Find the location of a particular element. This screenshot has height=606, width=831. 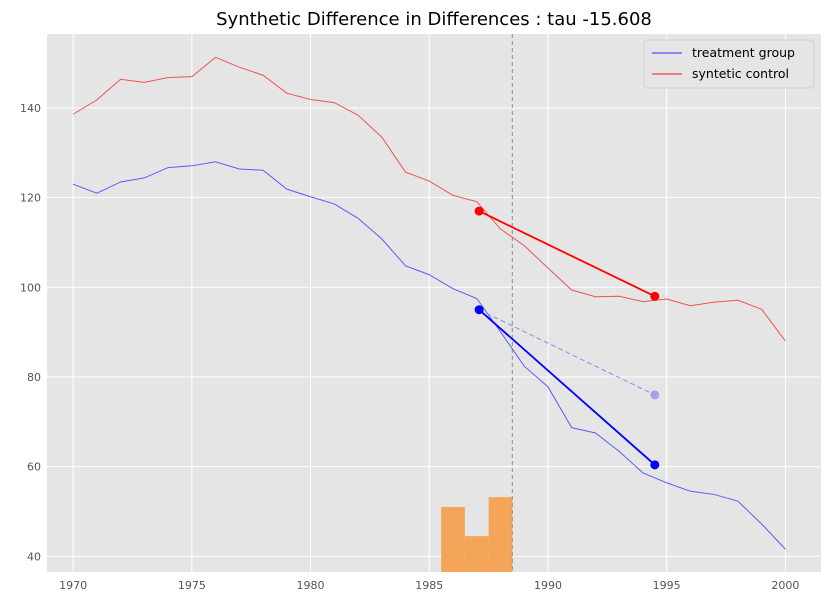

control-segment-start-point is located at coordinates (479, 211).